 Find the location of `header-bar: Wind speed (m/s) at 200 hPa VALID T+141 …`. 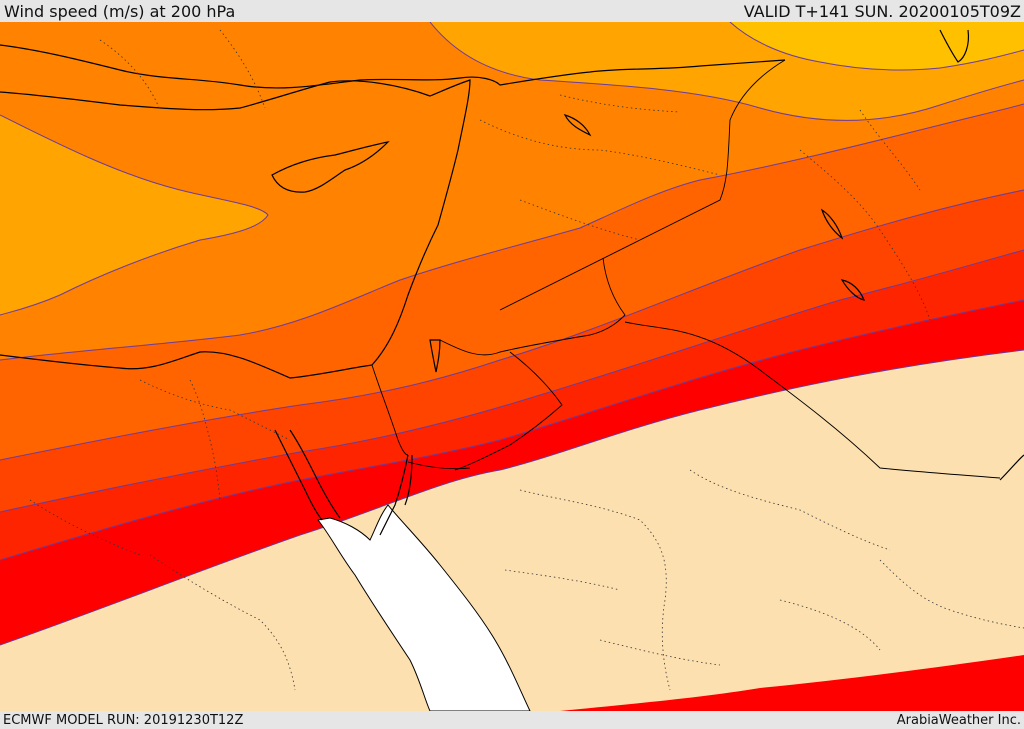

header-bar: Wind speed (m/s) at 200 hPa VALID T+141 … is located at coordinates (512, 11).